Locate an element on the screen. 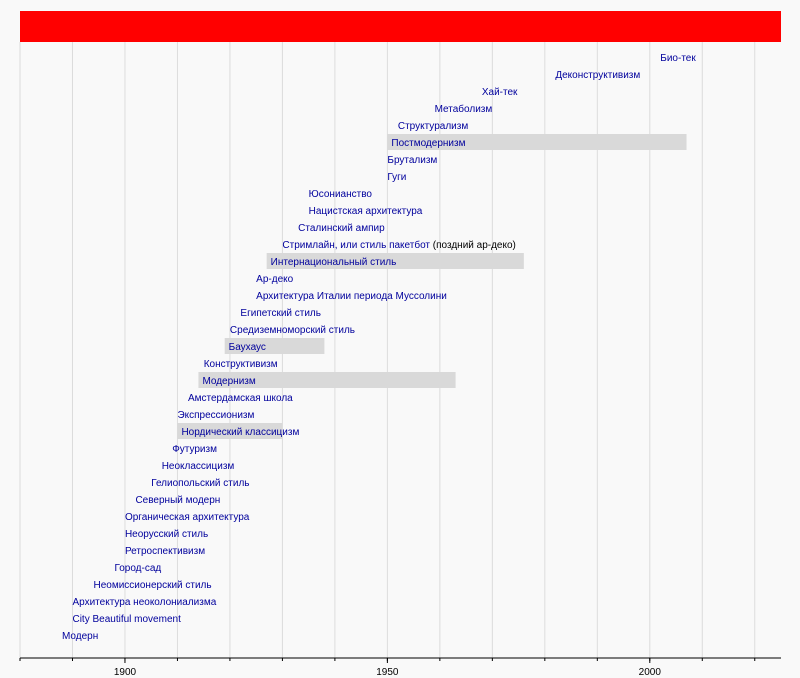  period-label: Органическая архитектура is located at coordinates (187, 517).